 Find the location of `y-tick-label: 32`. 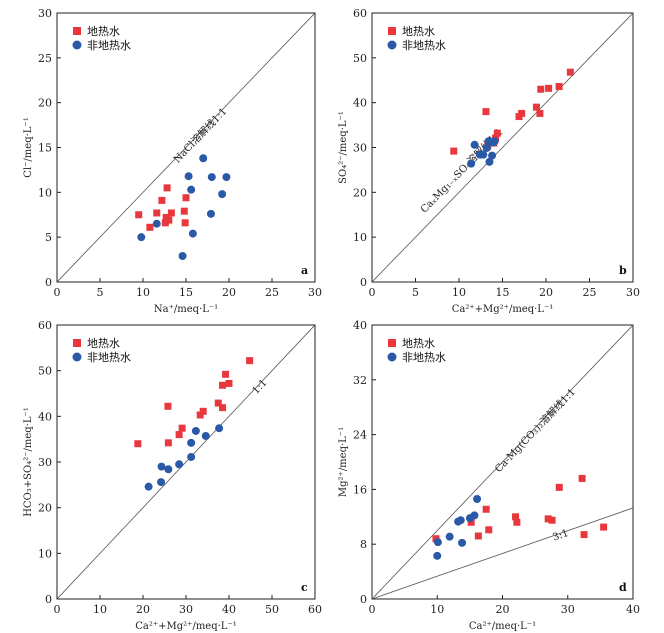

y-tick-label: 32 is located at coordinates (360, 380).